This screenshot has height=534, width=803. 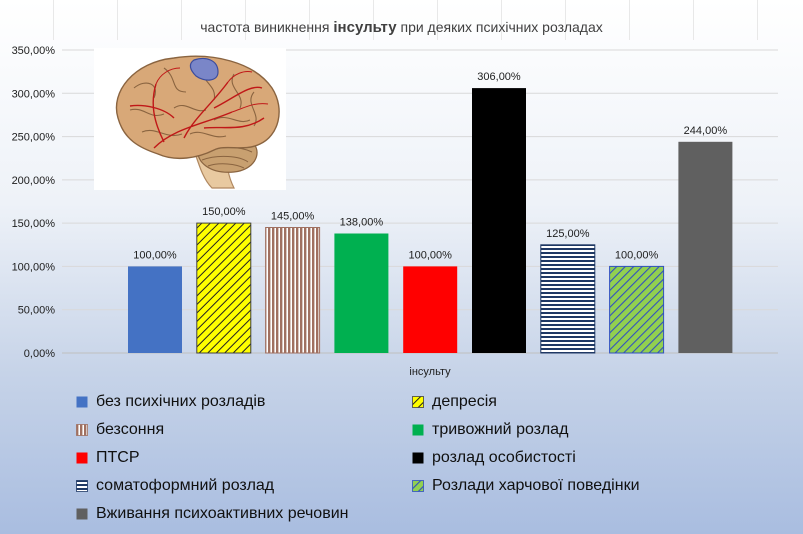 What do you see at coordinates (582, 401) in the screenshot?
I see `legend-item: депресія` at bounding box center [582, 401].